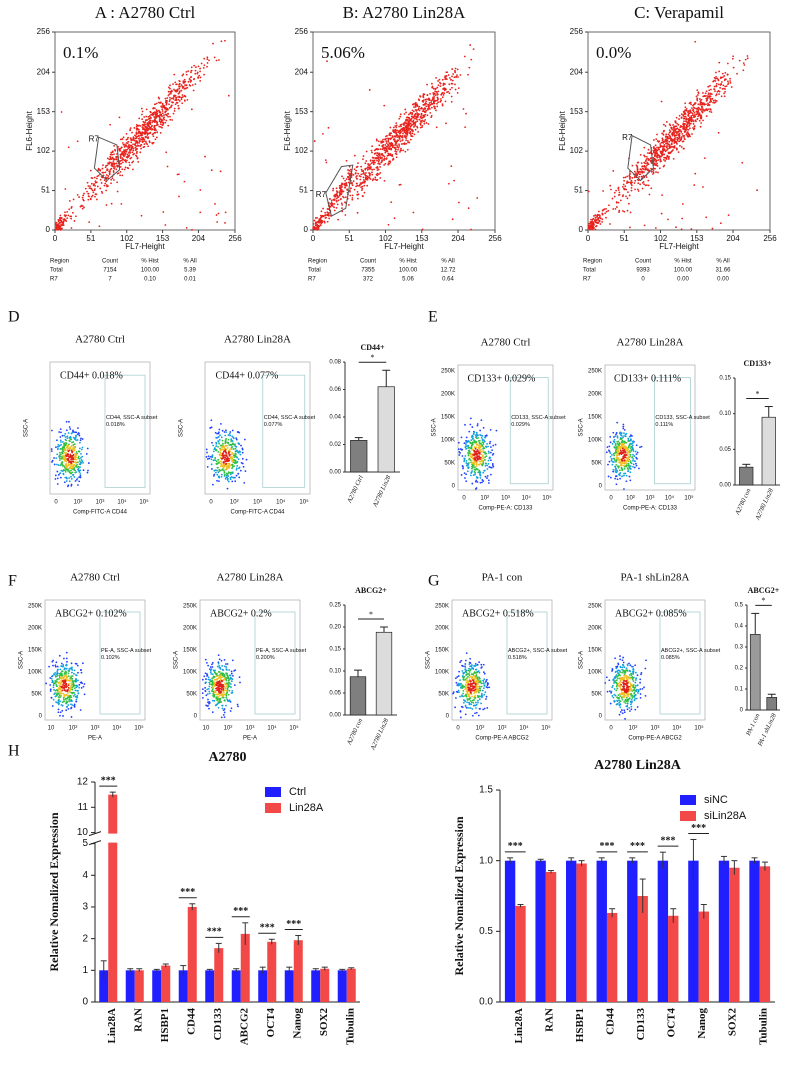 The height and width of the screenshot is (1076, 798). What do you see at coordinates (314, 271) in the screenshot?
I see `stats-cell: Total` at bounding box center [314, 271].